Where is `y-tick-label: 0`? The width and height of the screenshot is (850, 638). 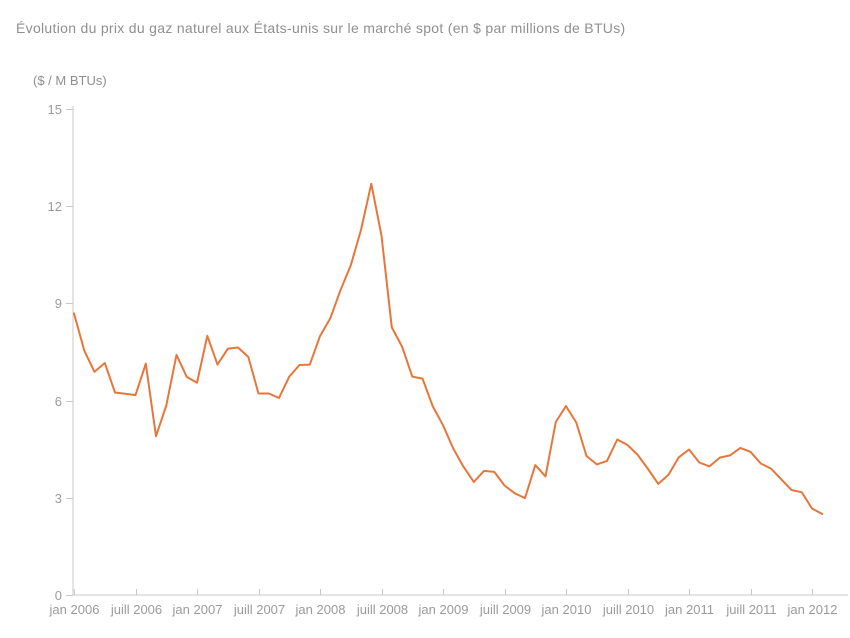 y-tick-label: 0 is located at coordinates (58, 595).